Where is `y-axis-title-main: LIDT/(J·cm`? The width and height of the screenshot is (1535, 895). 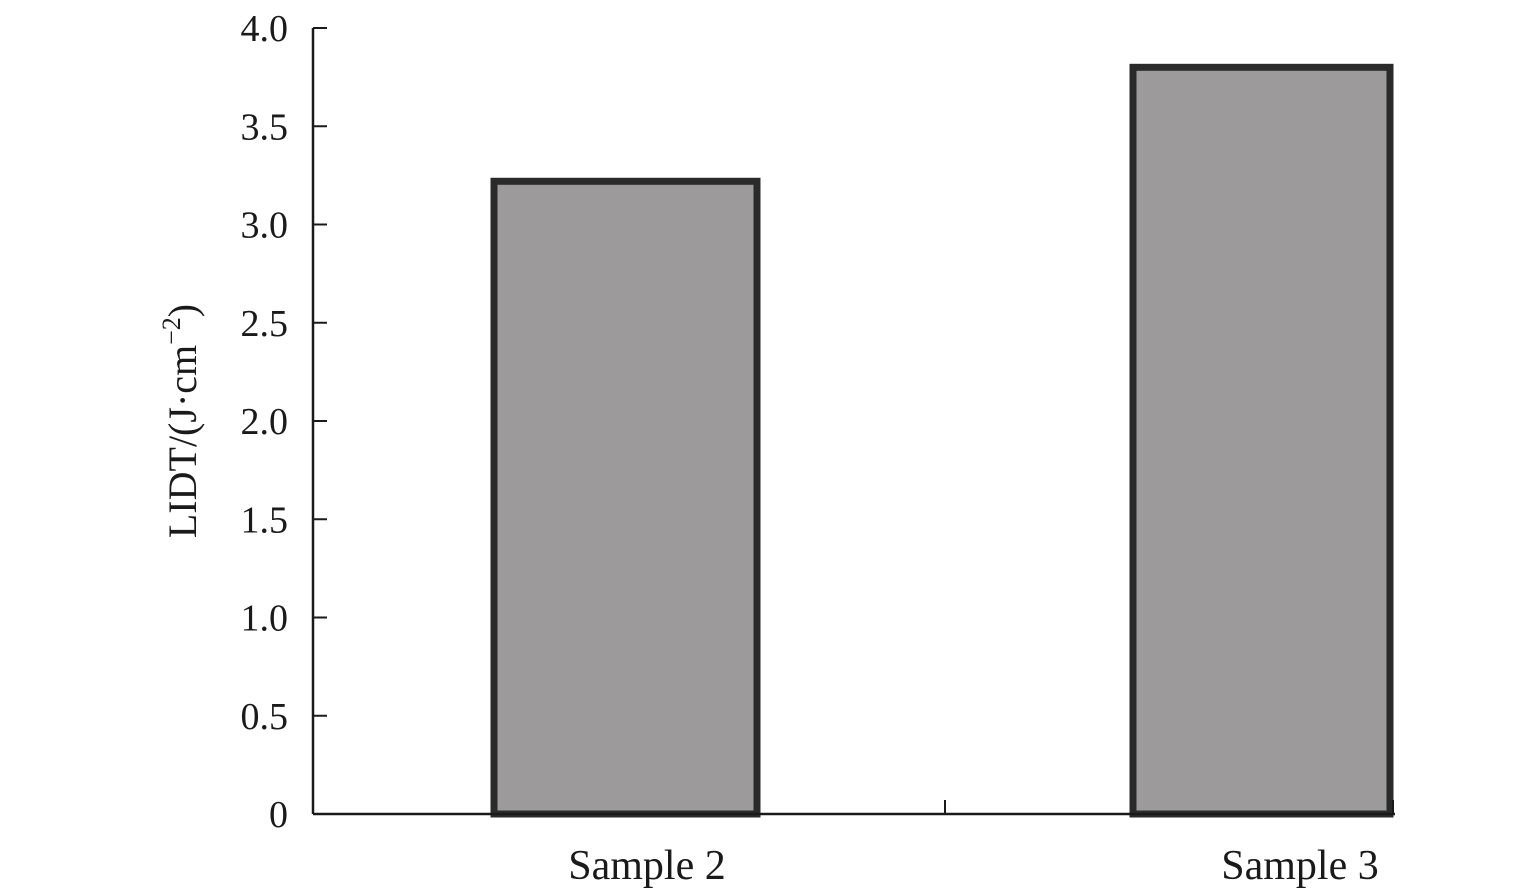
y-axis-title-main: LIDT/(J·cm is located at coordinates (182, 441).